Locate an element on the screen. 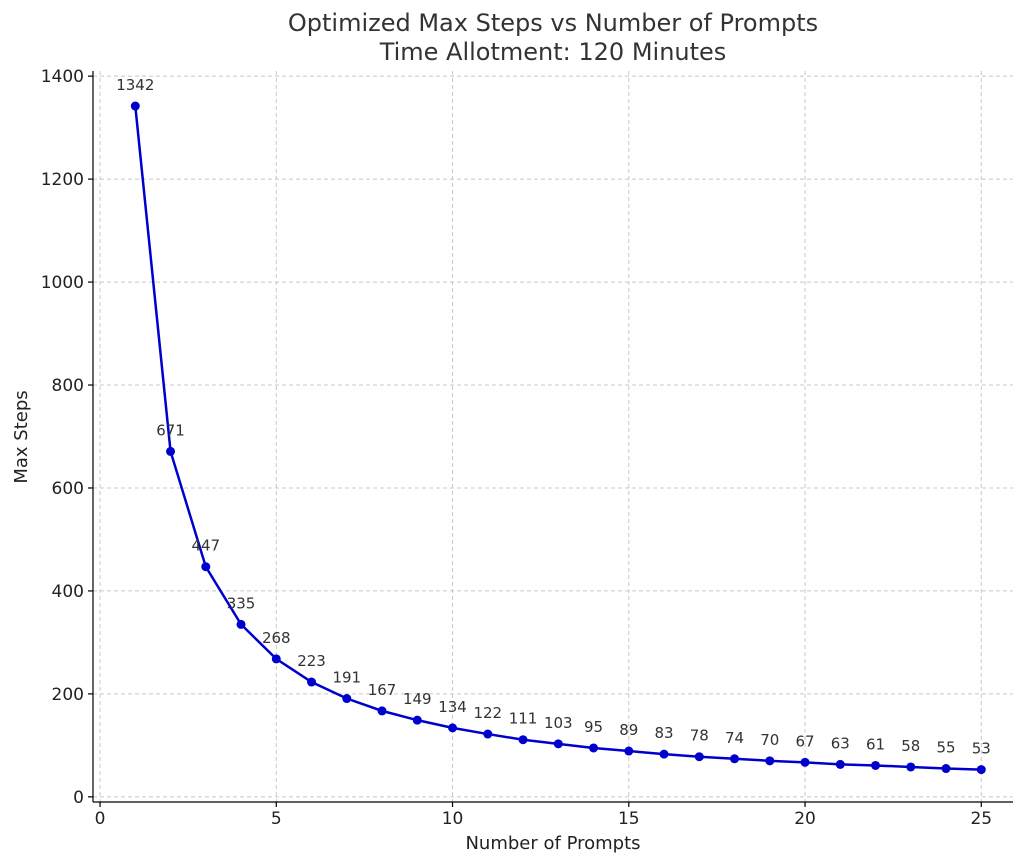 Image resolution: width=1024 pixels, height=865 pixels. x-axis-label: Number of Prompts is located at coordinates (552, 843).